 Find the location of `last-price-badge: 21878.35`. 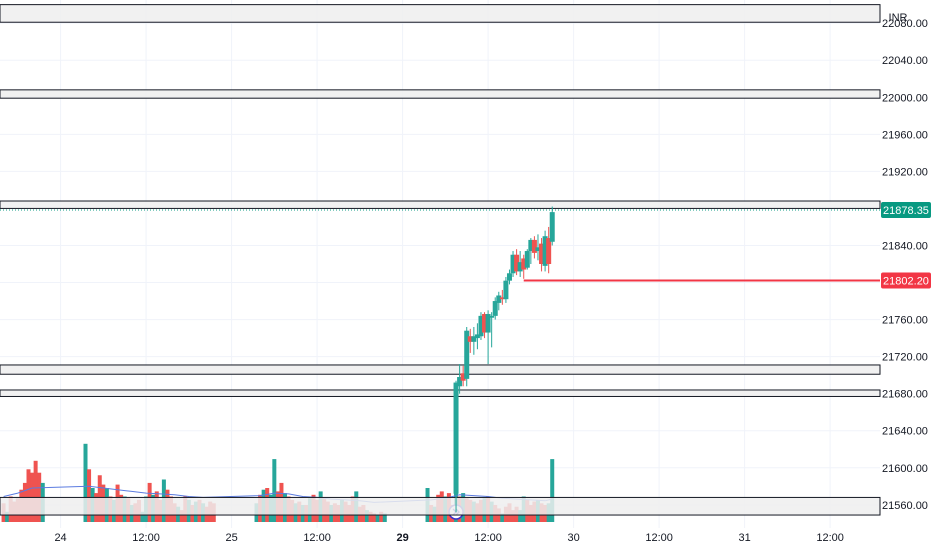

last-price-badge: 21878.35 is located at coordinates (906, 211).